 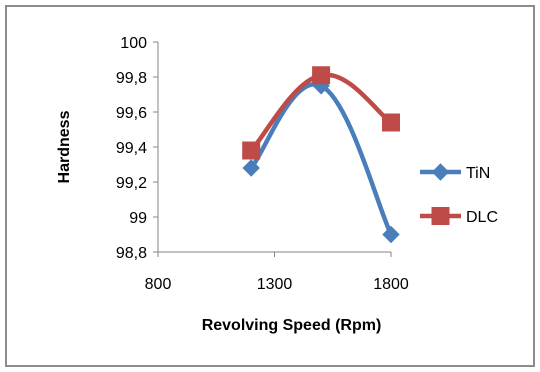 I want to click on series-dlc, so click(x=321, y=113).